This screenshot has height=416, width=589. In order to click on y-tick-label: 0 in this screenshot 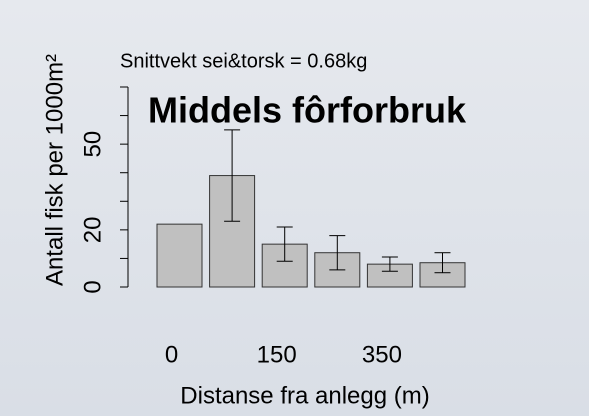, I will do `click(92, 286)`.